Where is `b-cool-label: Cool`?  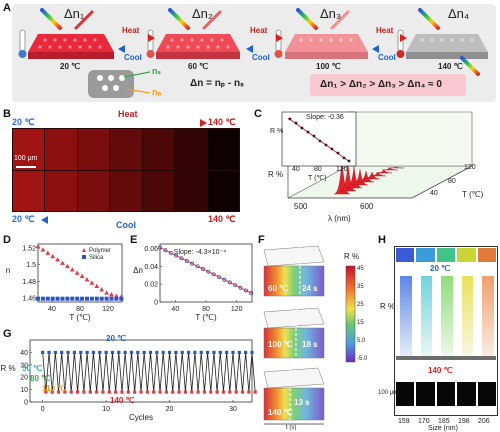 b-cool-label: Cool is located at coordinates (126, 225).